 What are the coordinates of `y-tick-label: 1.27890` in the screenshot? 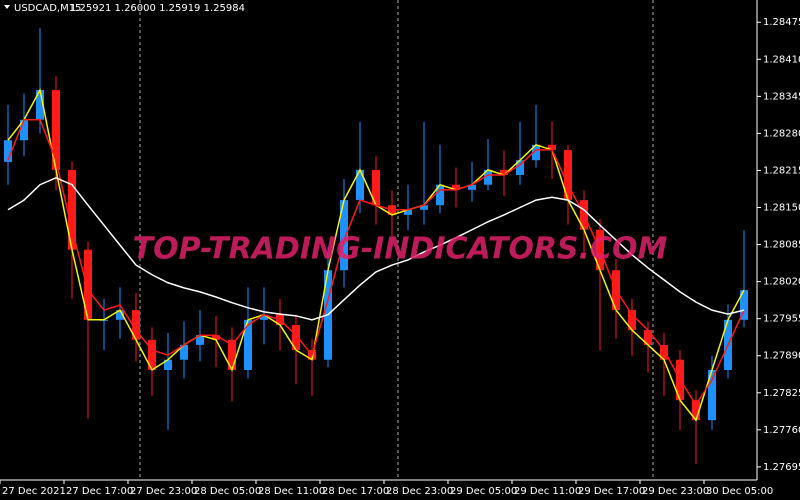 It's located at (781, 356).